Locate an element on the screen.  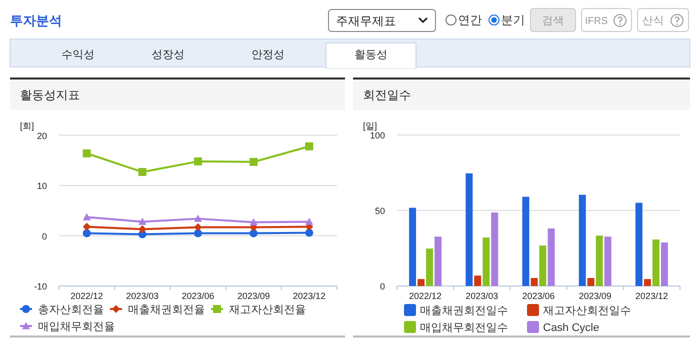
legend-item: 매입채무회전일수 is located at coordinates (456, 327).